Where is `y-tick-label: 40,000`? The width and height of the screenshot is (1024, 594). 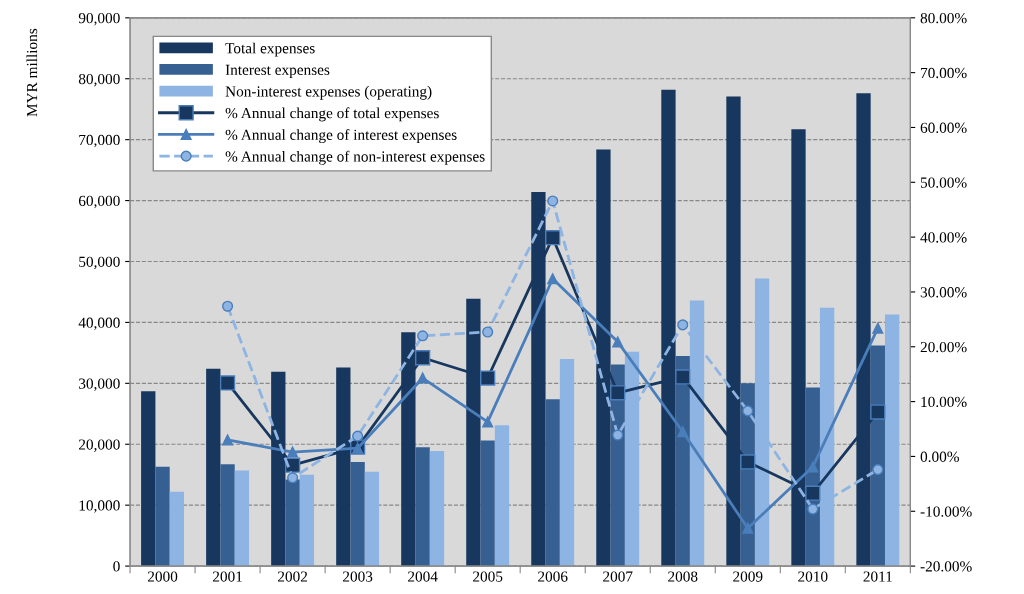
y-tick-label: 40,000 is located at coordinates (99, 324).